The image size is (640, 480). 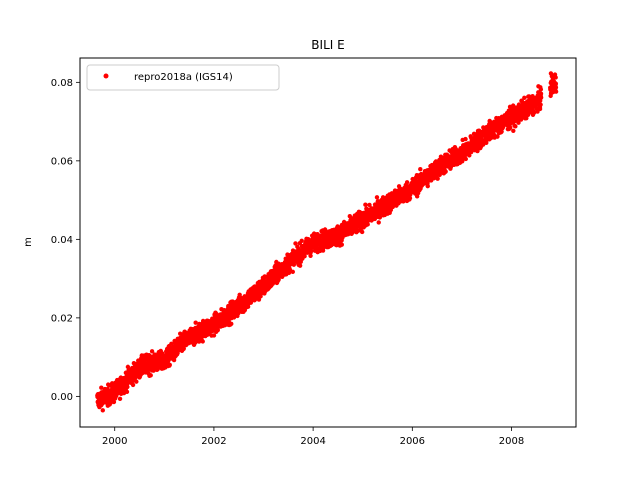 What do you see at coordinates (312, 441) in the screenshot?
I see `x-tick-label: 2004` at bounding box center [312, 441].